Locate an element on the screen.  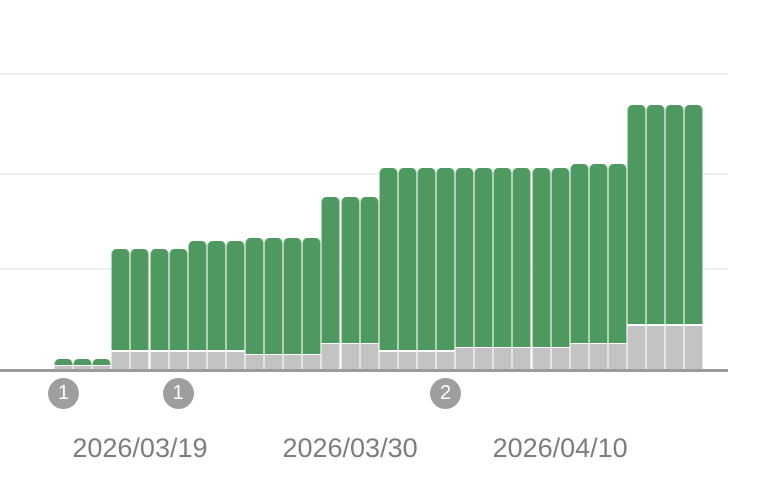
x-tick-label: 2026/03/30 is located at coordinates (350, 448).